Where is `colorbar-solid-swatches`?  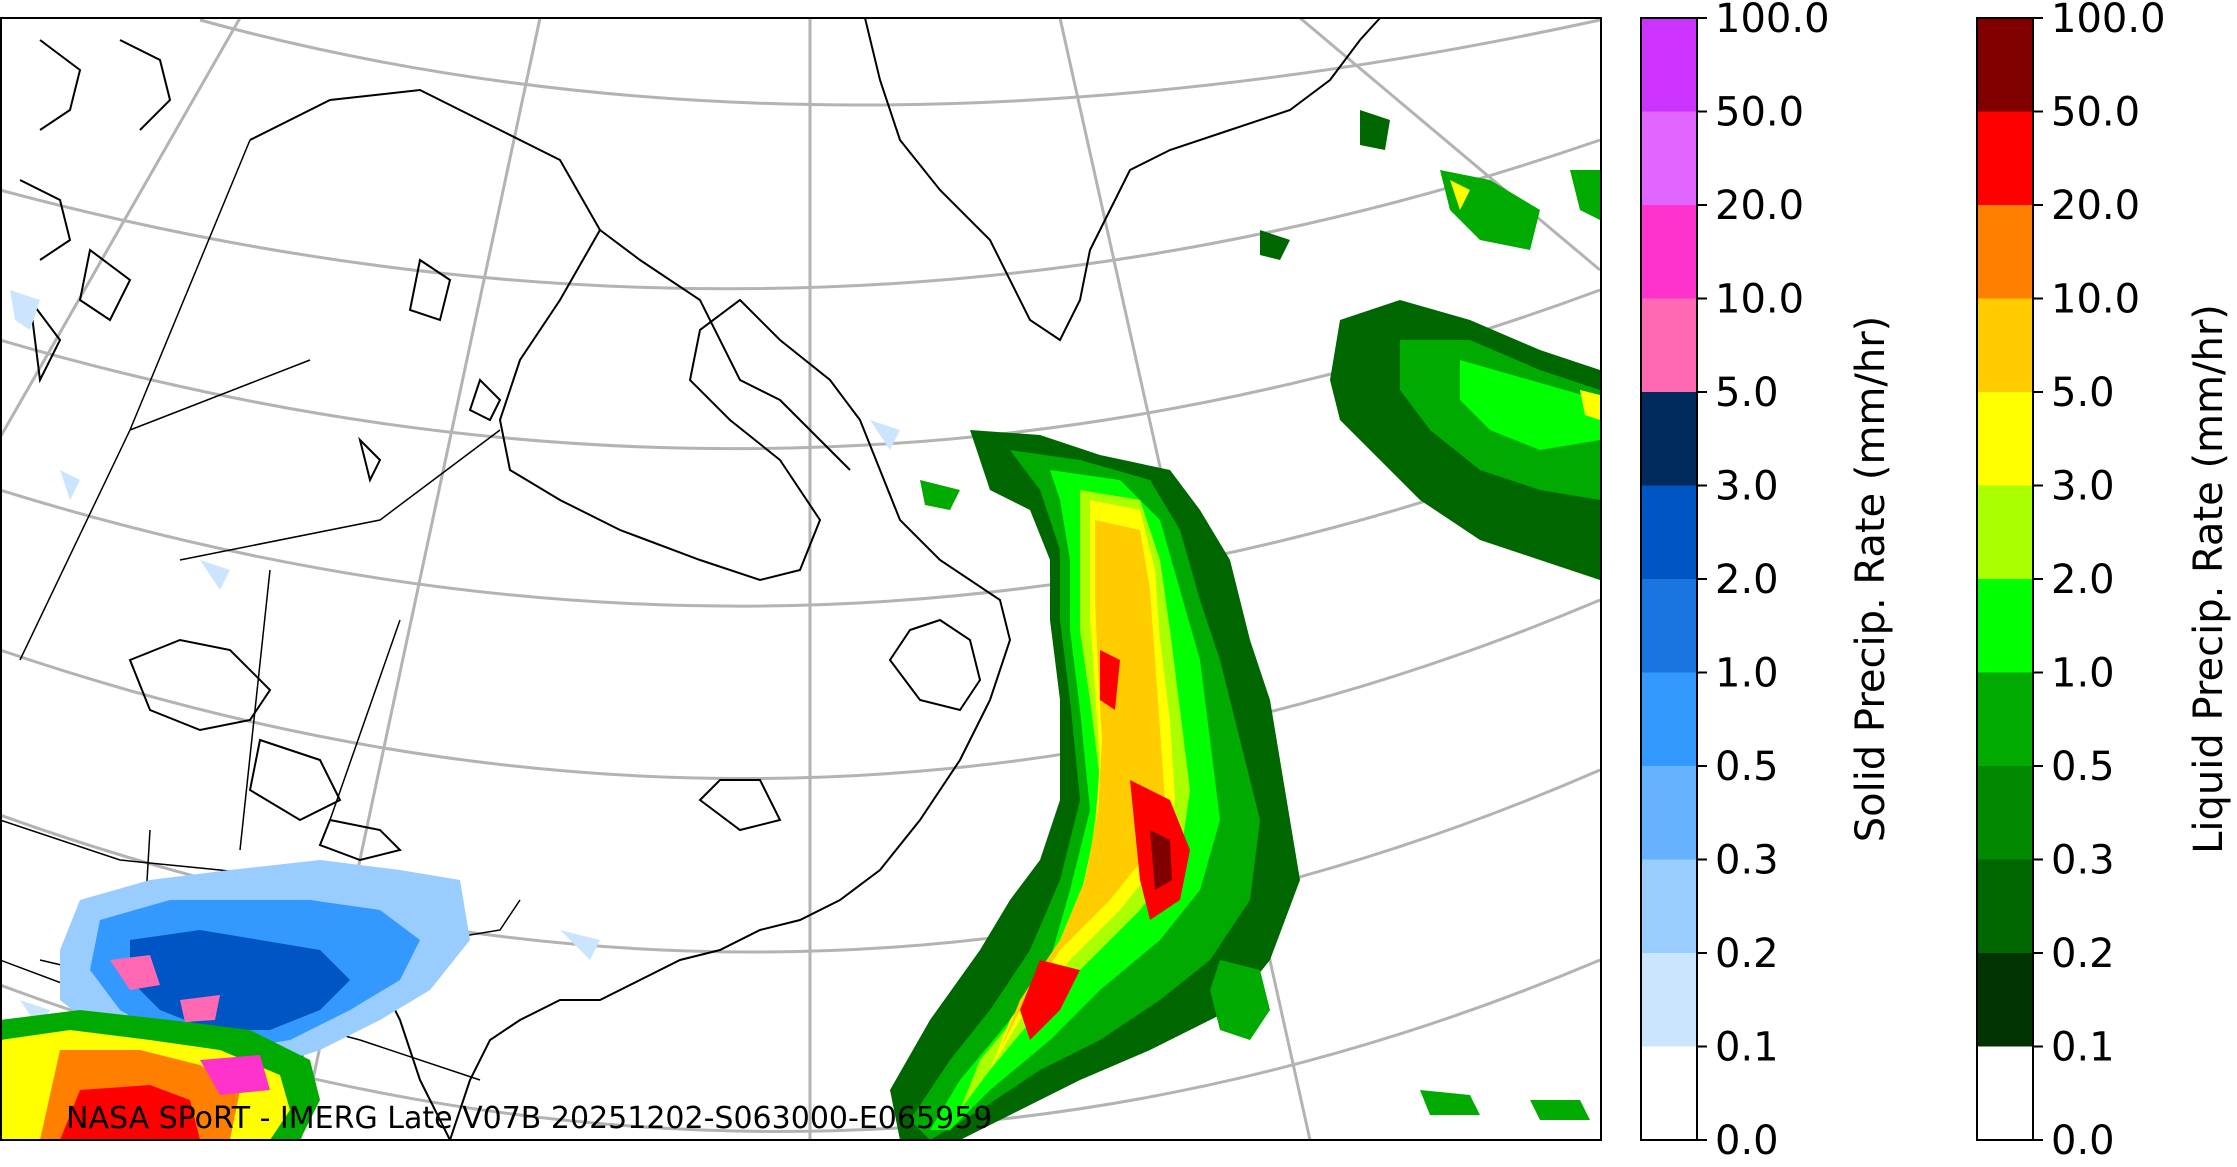
colorbar-solid-swatches is located at coordinates (1669, 579).